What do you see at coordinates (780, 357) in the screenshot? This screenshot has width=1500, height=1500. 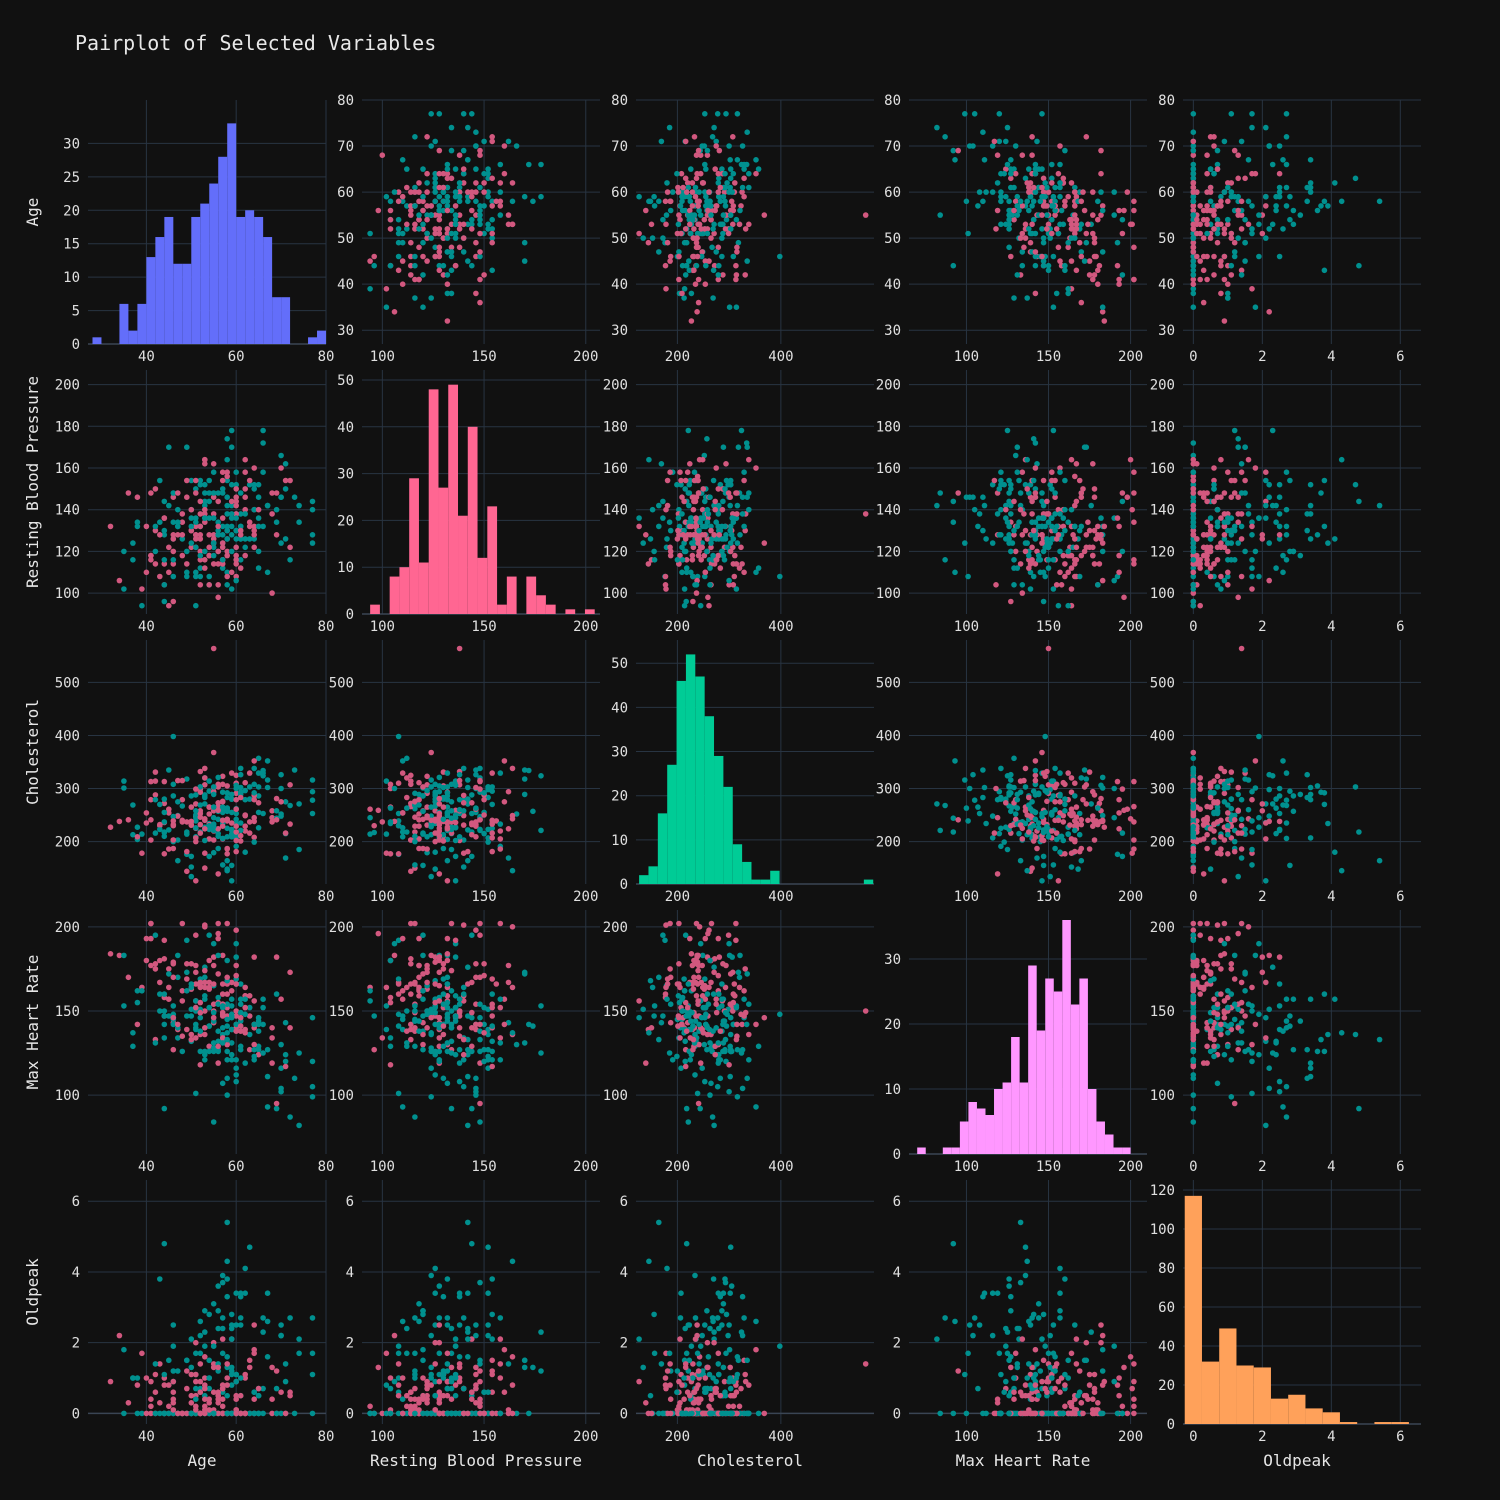 I see `x-tick-label: 400` at bounding box center [780, 357].